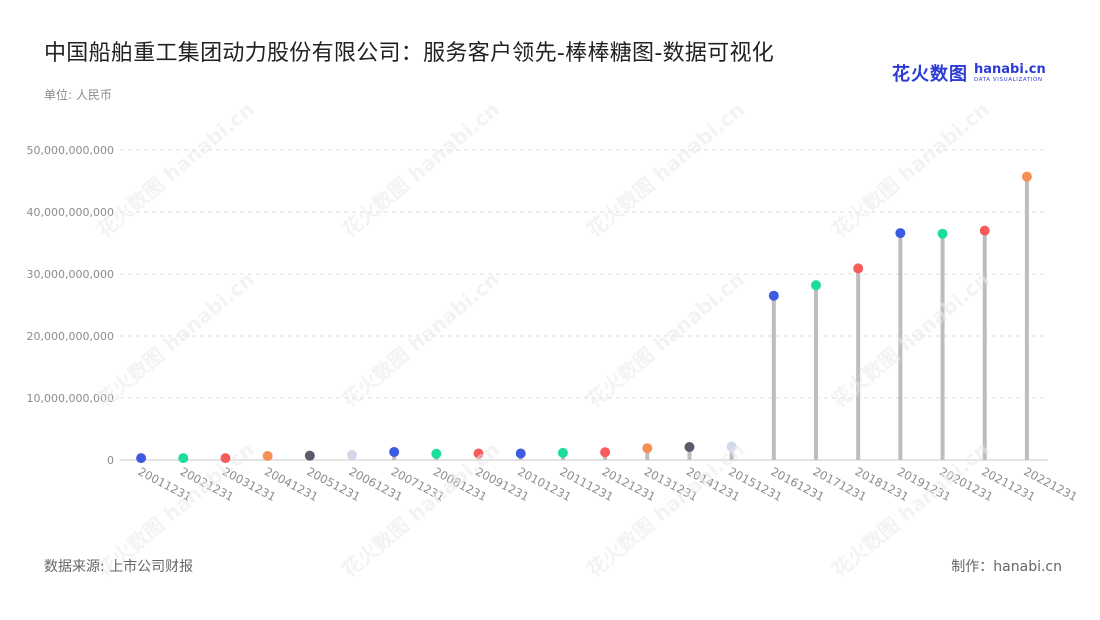  Describe the element at coordinates (70, 150) in the screenshot. I see `y-tick-label: 50,000,000,000` at that location.